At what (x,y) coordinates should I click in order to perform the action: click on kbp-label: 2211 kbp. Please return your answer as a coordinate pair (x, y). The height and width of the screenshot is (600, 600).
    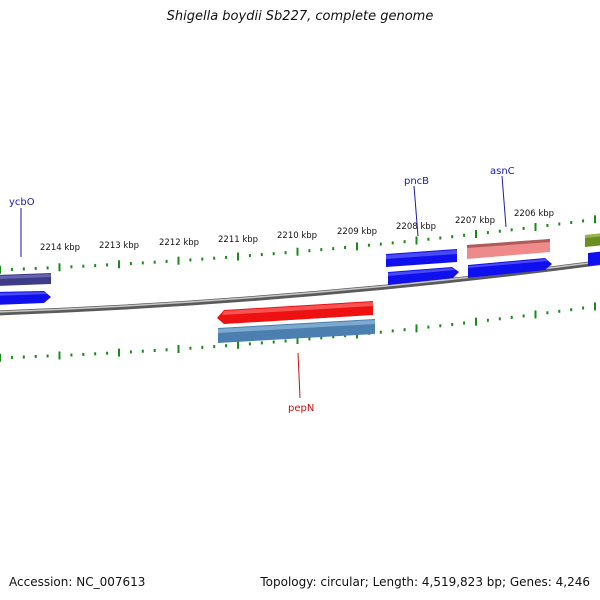
    Looking at the image, I should click on (238, 240).